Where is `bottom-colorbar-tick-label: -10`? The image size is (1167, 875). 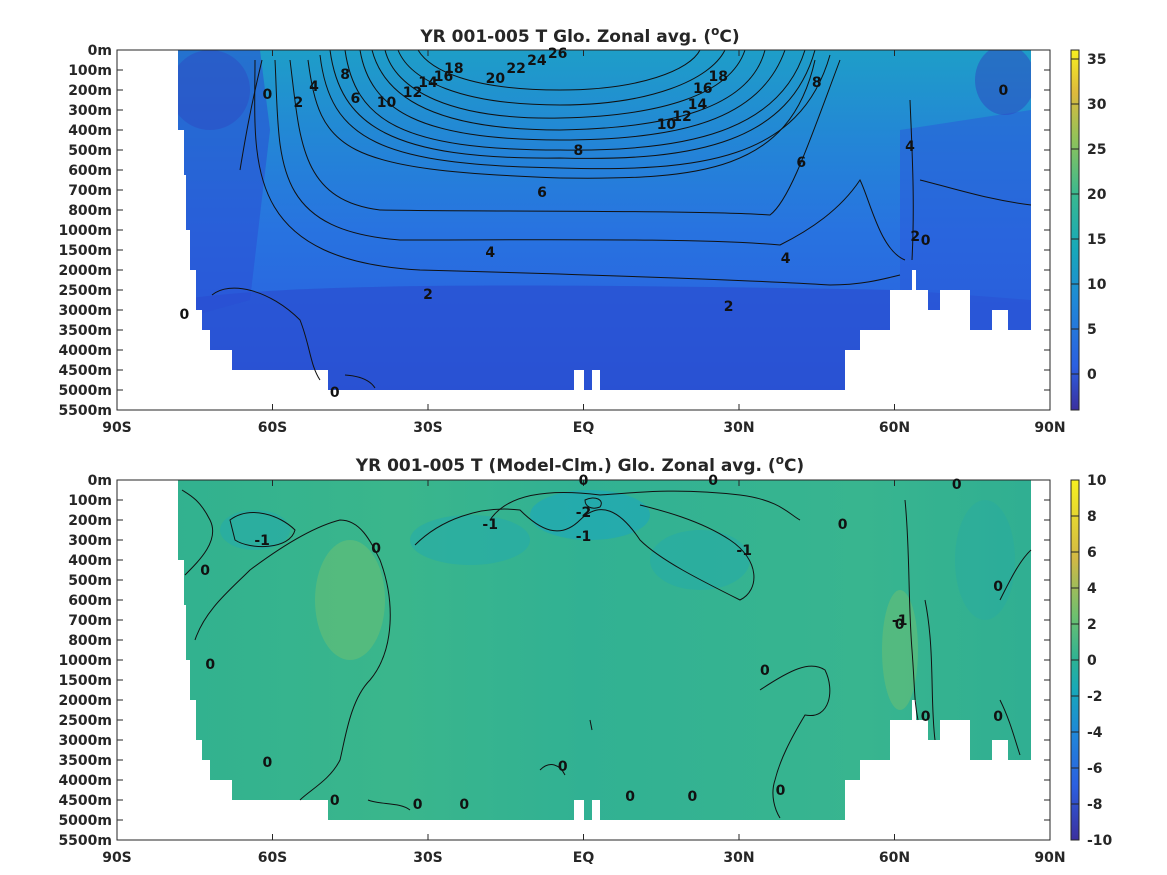
bottom-colorbar-tick-label: -10 is located at coordinates (1100, 841).